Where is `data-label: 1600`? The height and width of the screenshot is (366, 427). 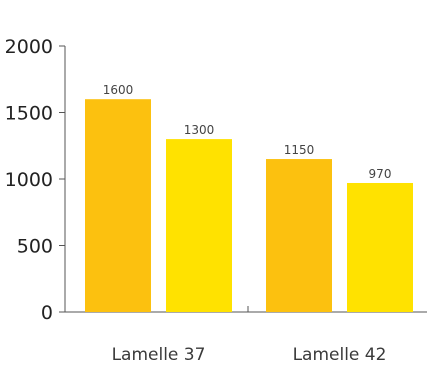
data-label: 1600 is located at coordinates (118, 90).